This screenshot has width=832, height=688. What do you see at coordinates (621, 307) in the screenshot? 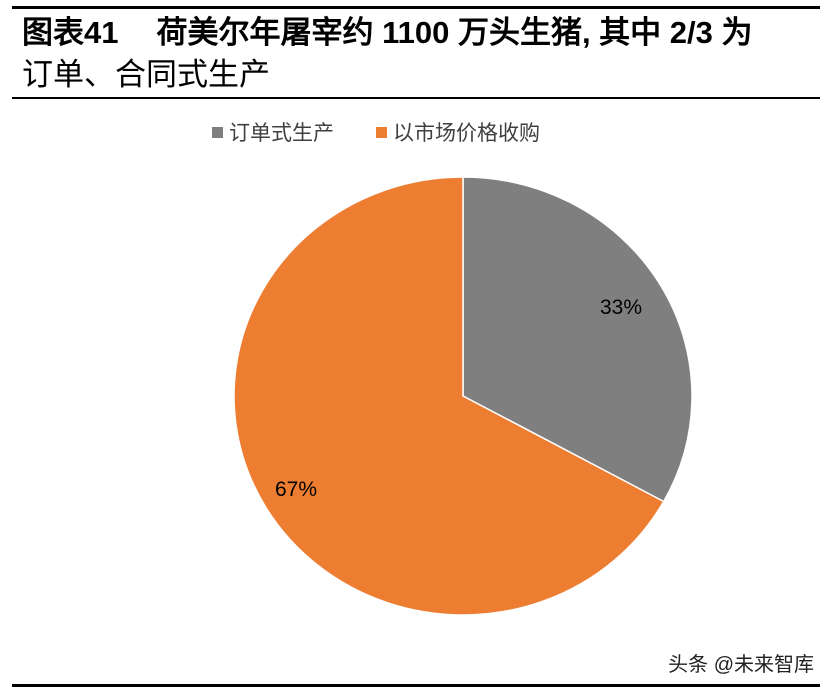
I see `slice-label-33: 33%` at bounding box center [621, 307].